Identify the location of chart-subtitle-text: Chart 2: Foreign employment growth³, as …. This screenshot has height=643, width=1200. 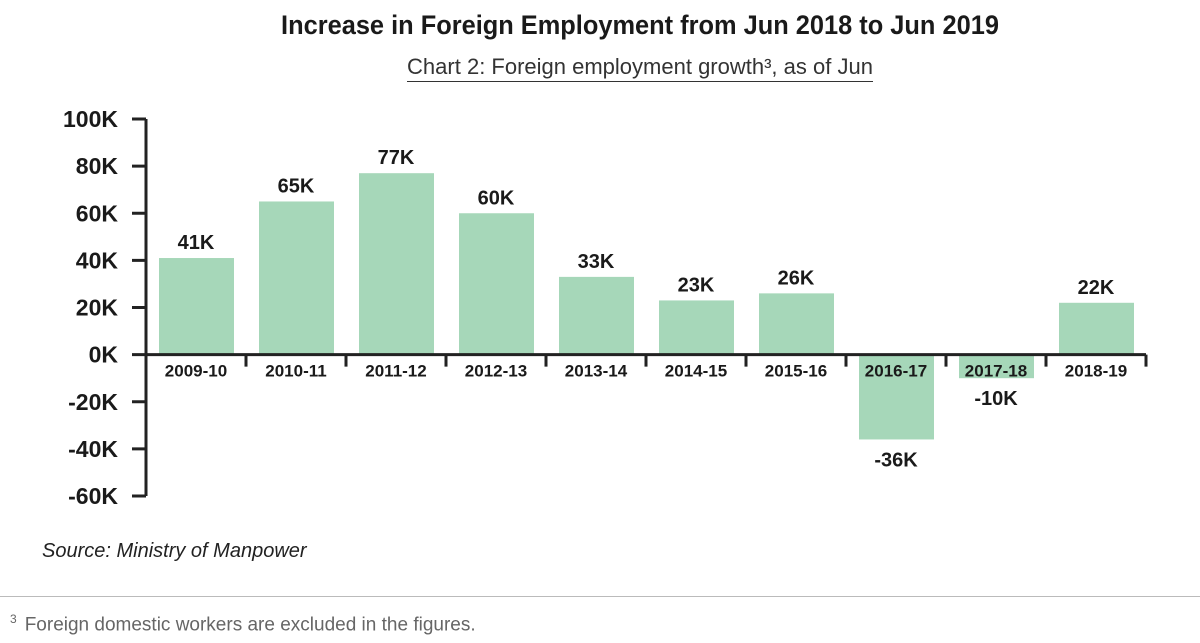
(640, 68).